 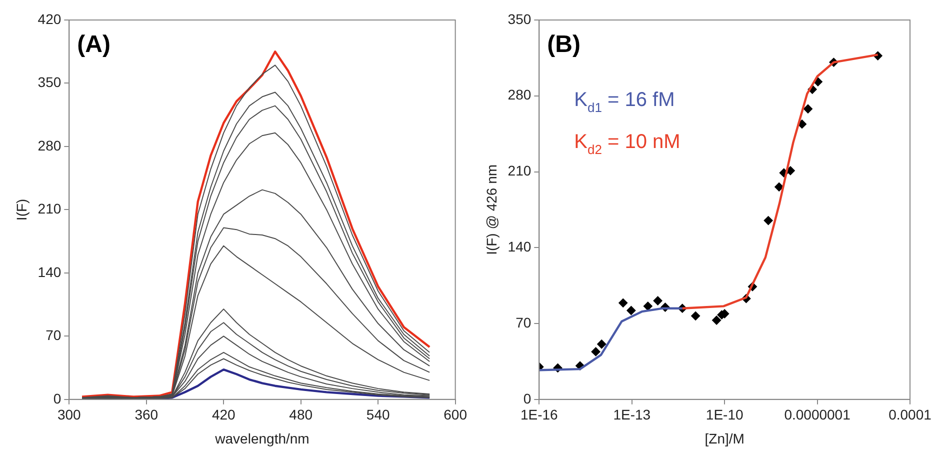 What do you see at coordinates (301, 414) in the screenshot?
I see `x-tick-label: 480` at bounding box center [301, 414].